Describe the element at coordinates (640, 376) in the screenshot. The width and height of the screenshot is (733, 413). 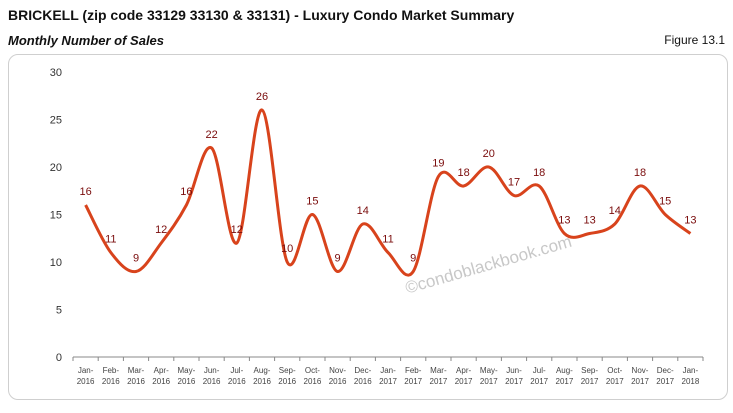
I see `x-tick-label: Nov-2017` at that location.